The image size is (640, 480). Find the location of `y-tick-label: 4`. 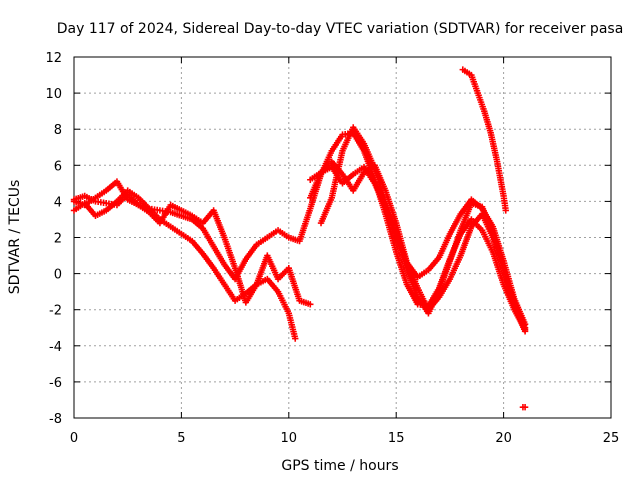

y-tick-label: 4 is located at coordinates (58, 202).